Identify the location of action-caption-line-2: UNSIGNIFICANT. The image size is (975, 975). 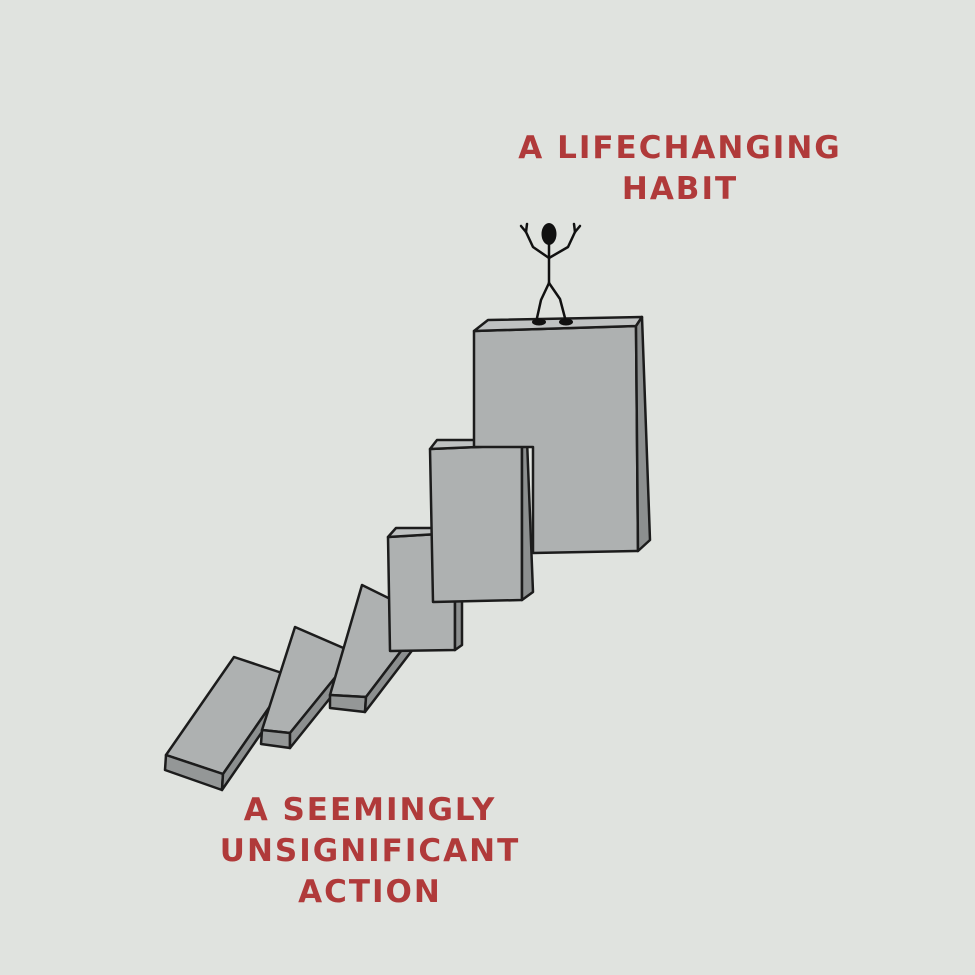
(370, 851).